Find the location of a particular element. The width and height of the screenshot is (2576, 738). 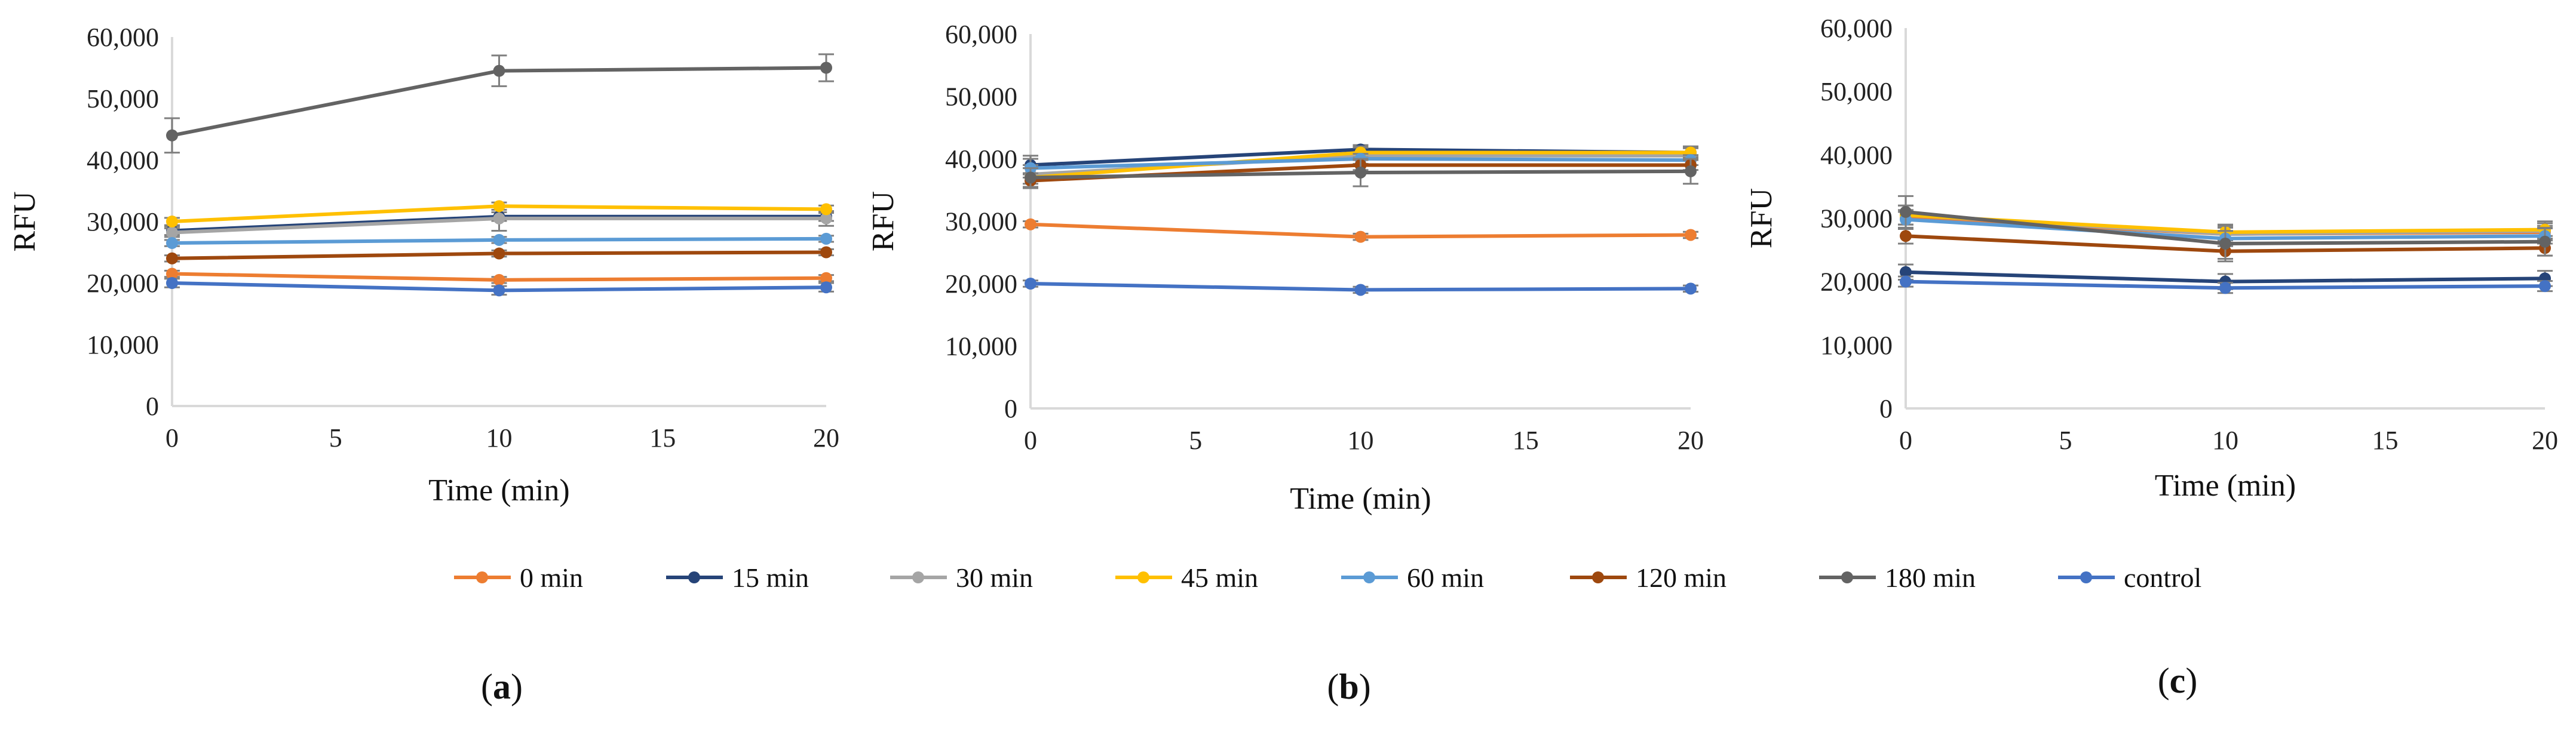

legend-item: 30 min is located at coordinates (962, 577).